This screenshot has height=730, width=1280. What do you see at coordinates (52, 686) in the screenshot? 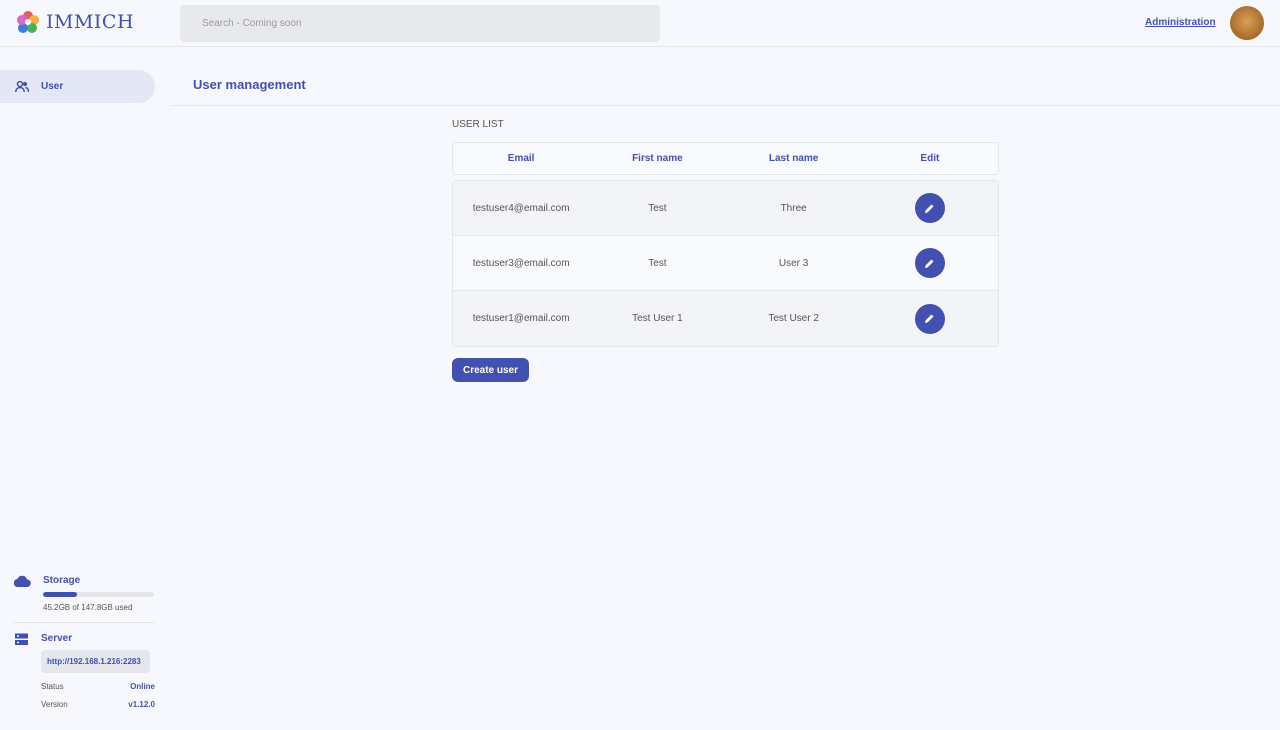
I see `status-label: Status` at bounding box center [52, 686].